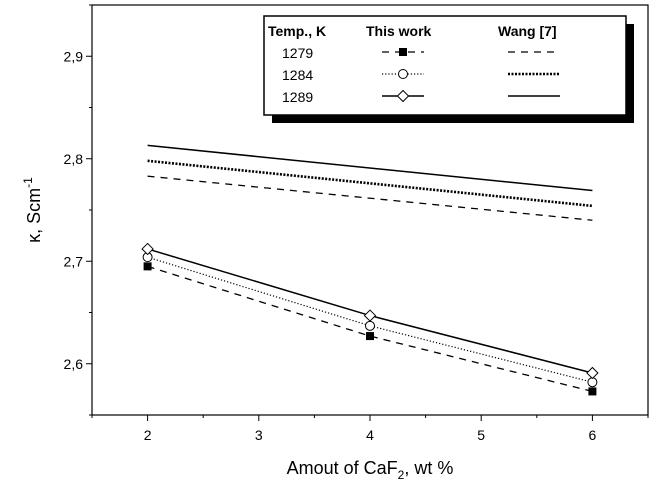  What do you see at coordinates (370, 435) in the screenshot?
I see `x-tick-label: 4` at bounding box center [370, 435].